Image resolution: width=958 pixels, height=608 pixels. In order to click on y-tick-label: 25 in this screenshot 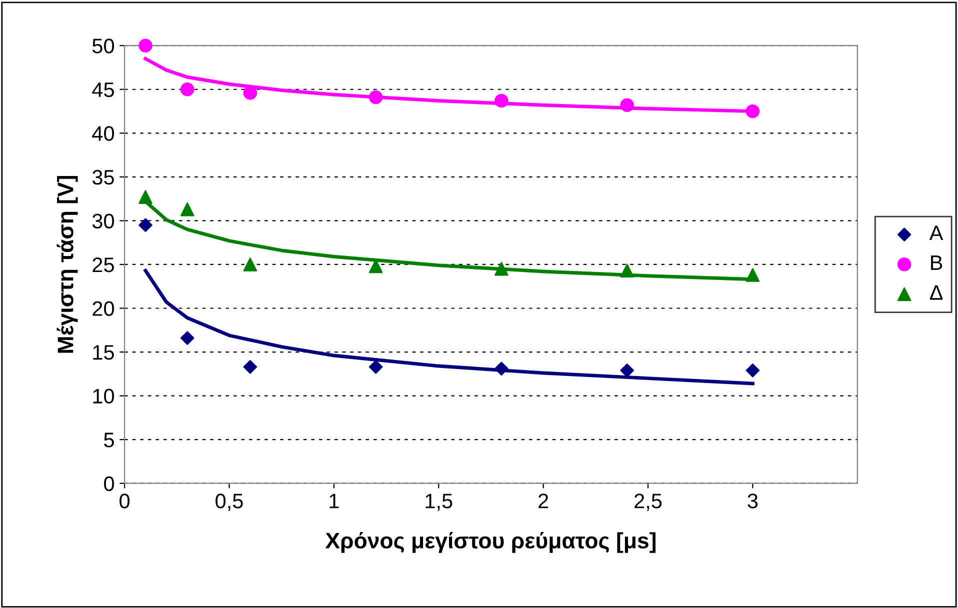, I will do `click(103, 264)`.